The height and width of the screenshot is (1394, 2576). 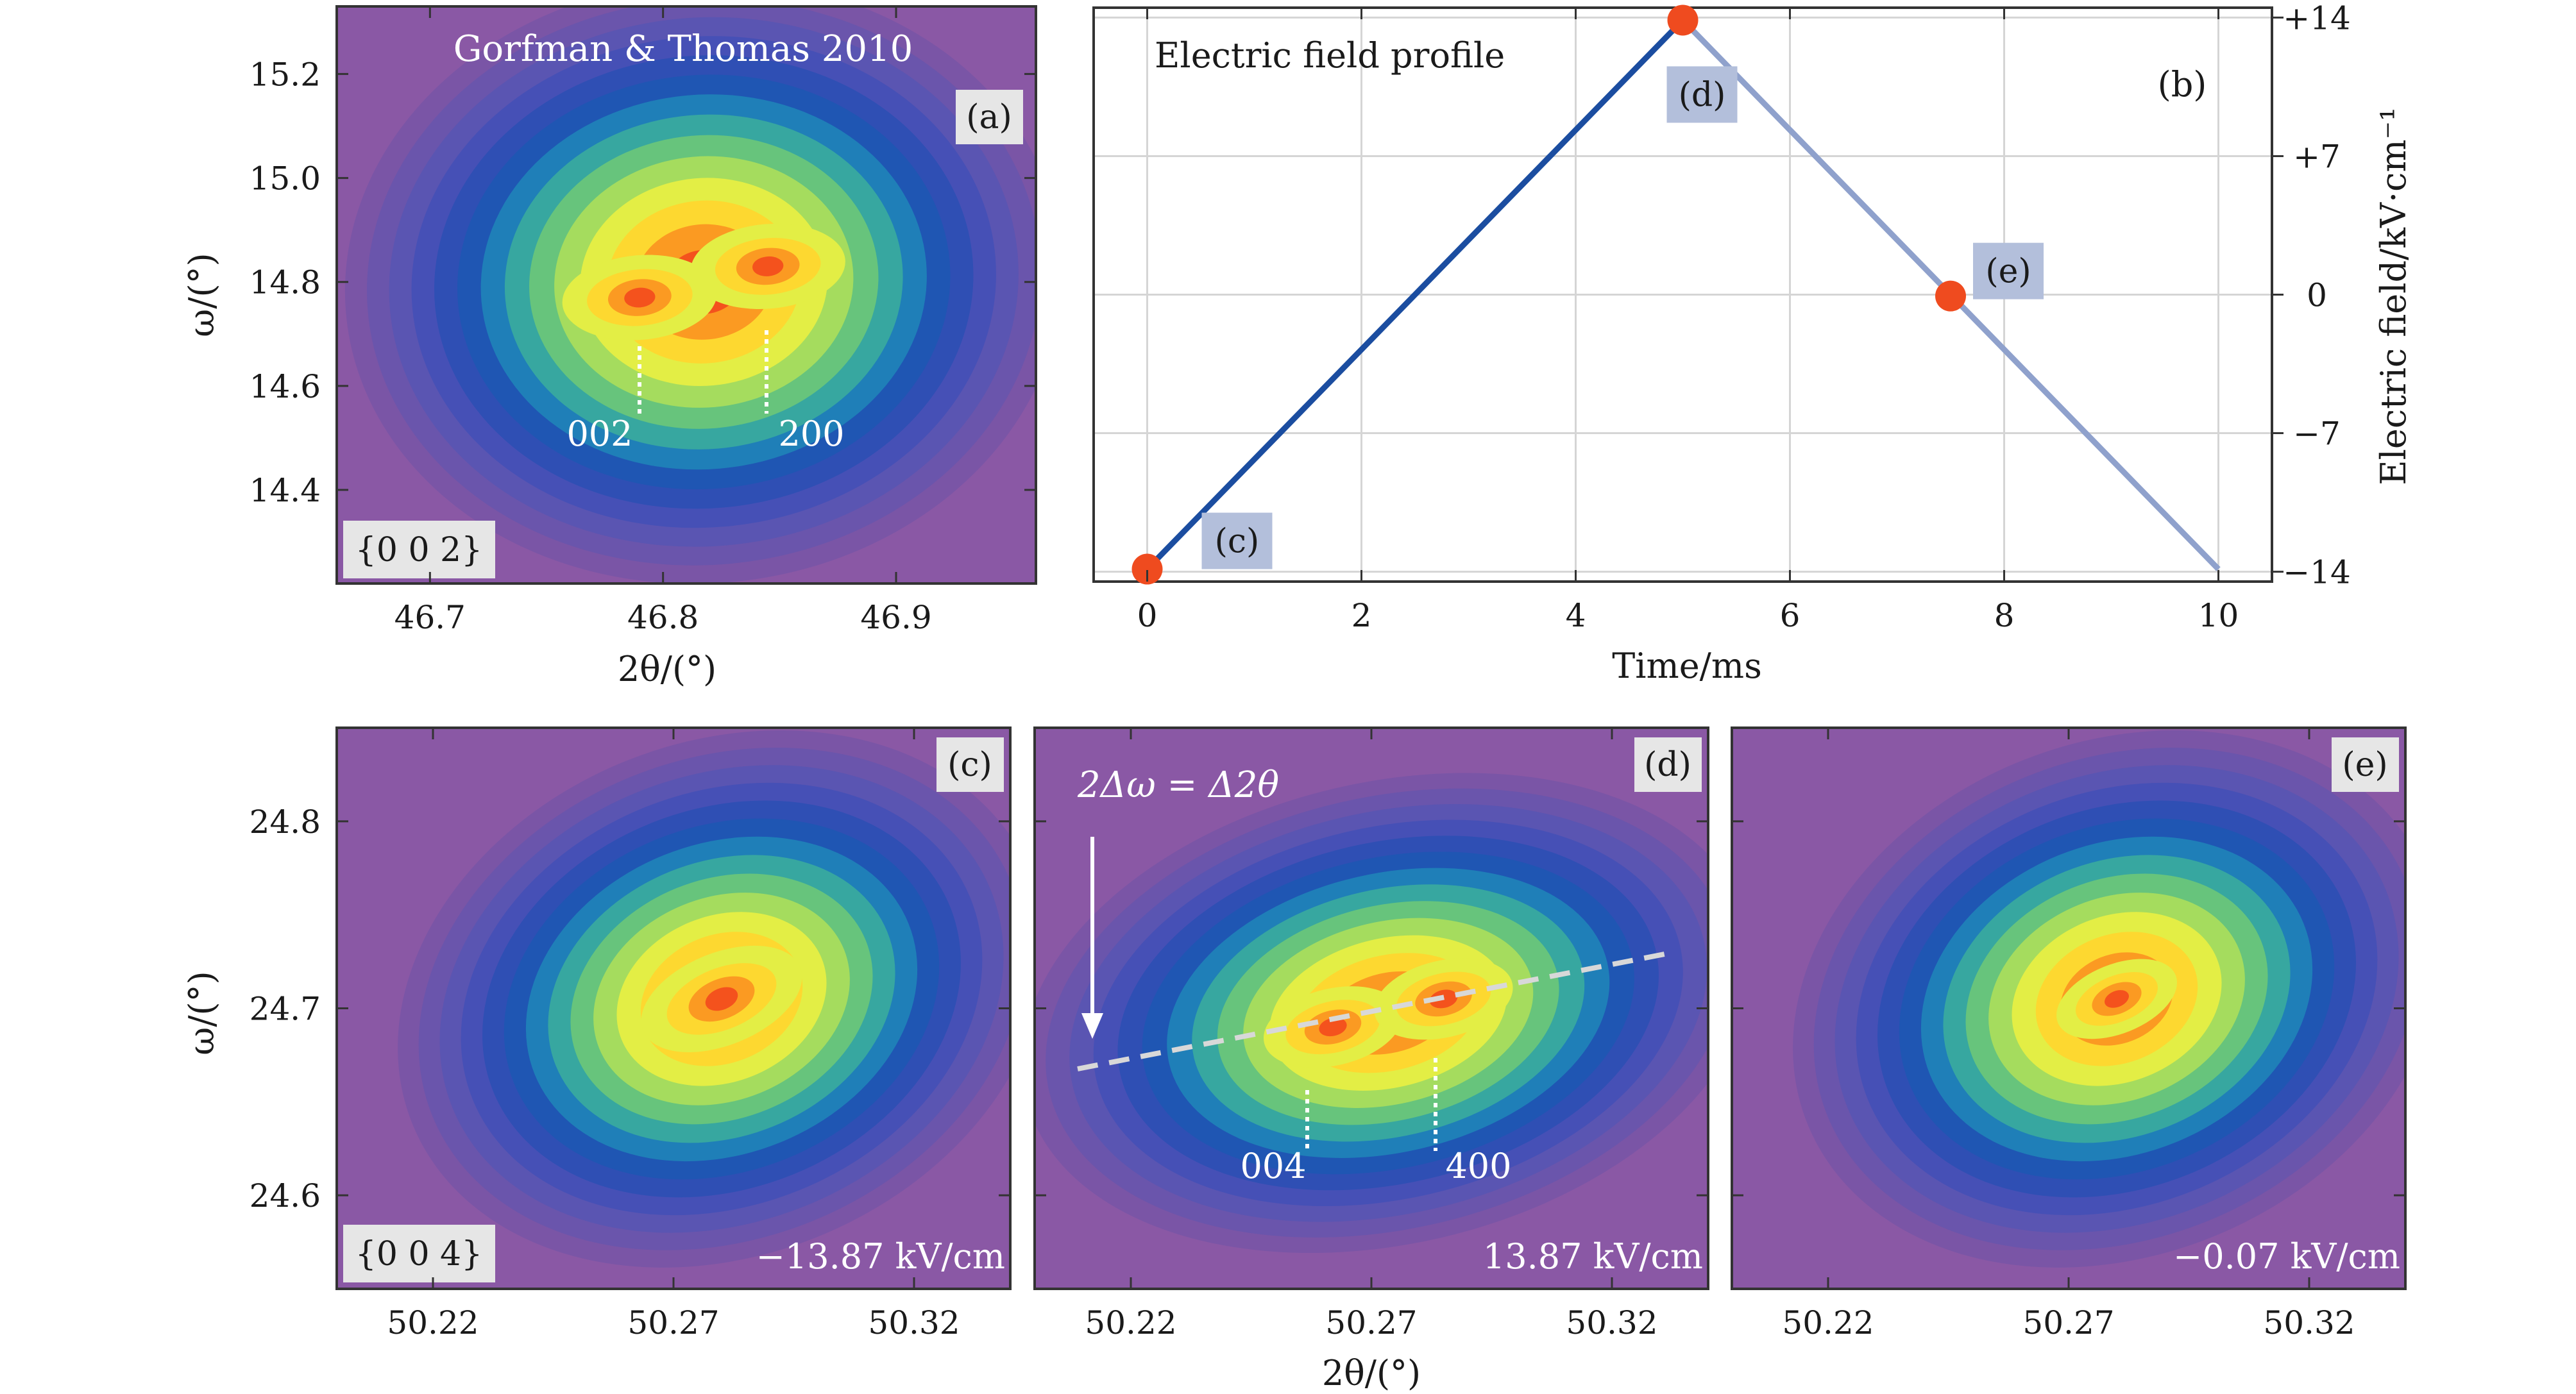 I want to click on panel-a-badge-bg, so click(x=419, y=549).